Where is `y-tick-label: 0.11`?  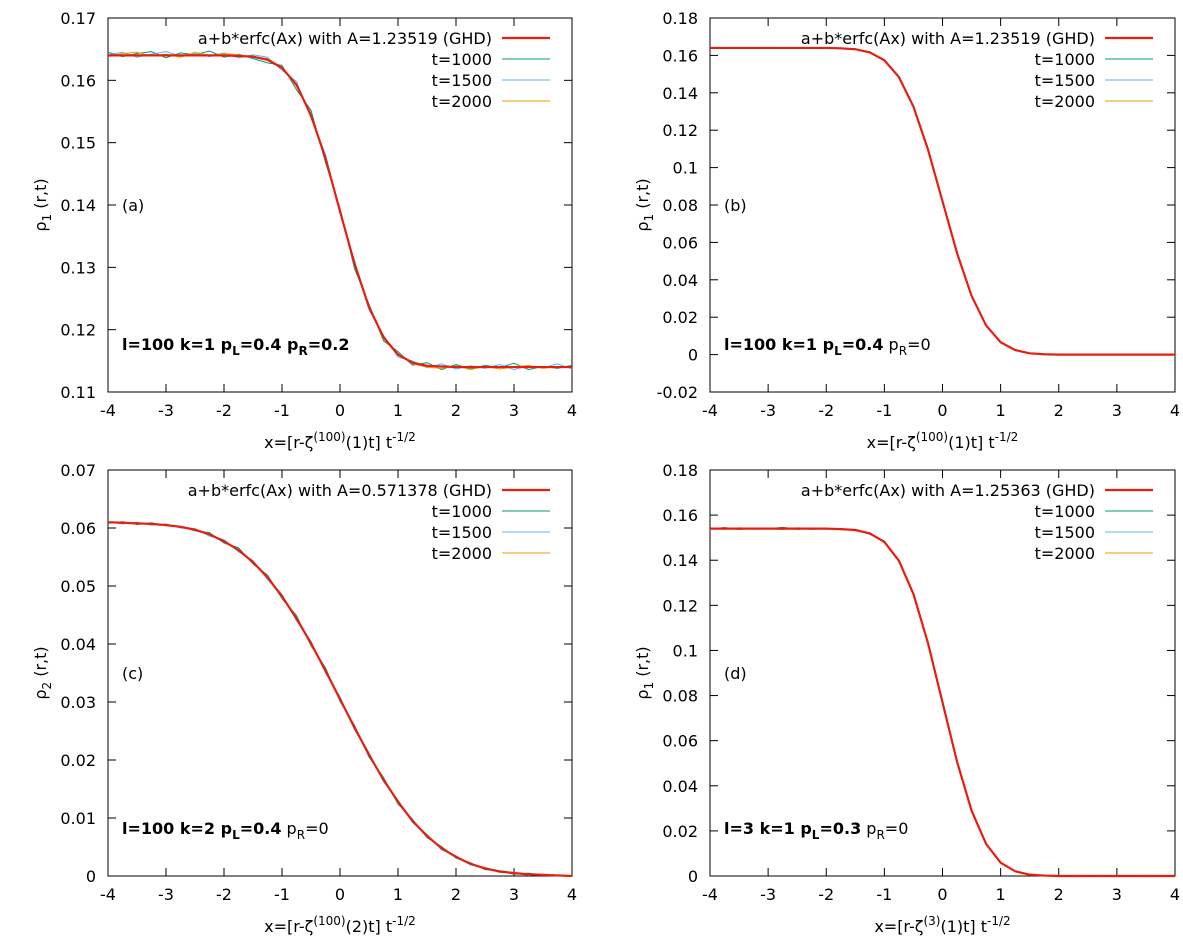
y-tick-label: 0.11 is located at coordinates (78, 392).